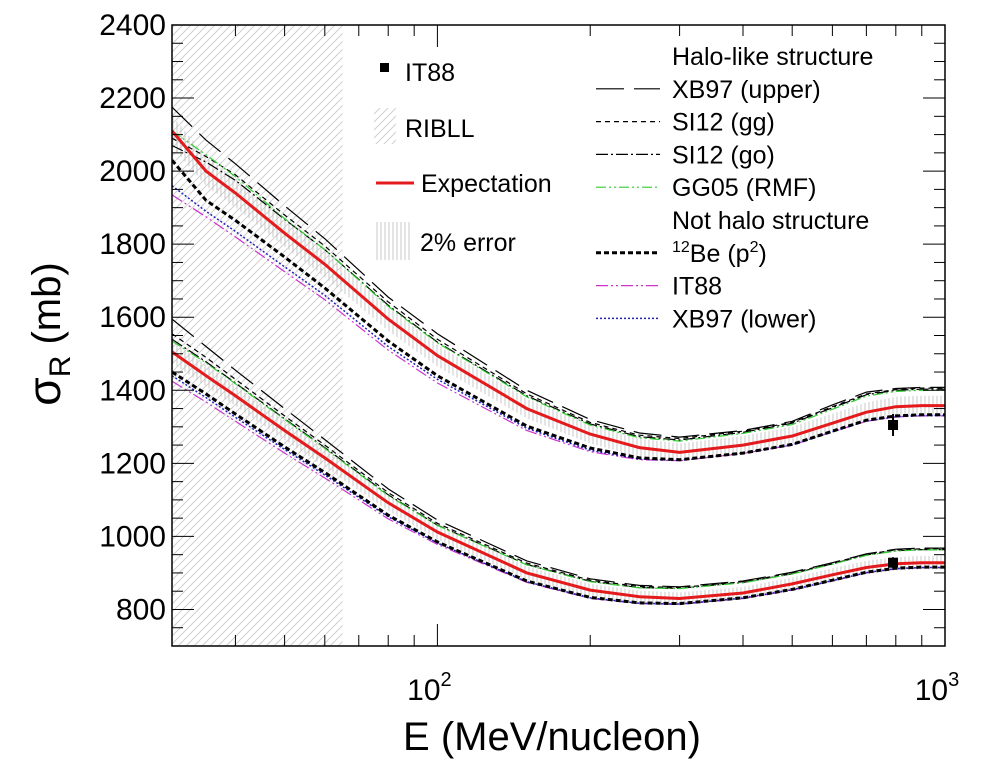 Image resolution: width=983 pixels, height=780 pixels. What do you see at coordinates (770, 221) in the screenshot?
I see `legend-label-header_nothalo: Not halo structure` at bounding box center [770, 221].